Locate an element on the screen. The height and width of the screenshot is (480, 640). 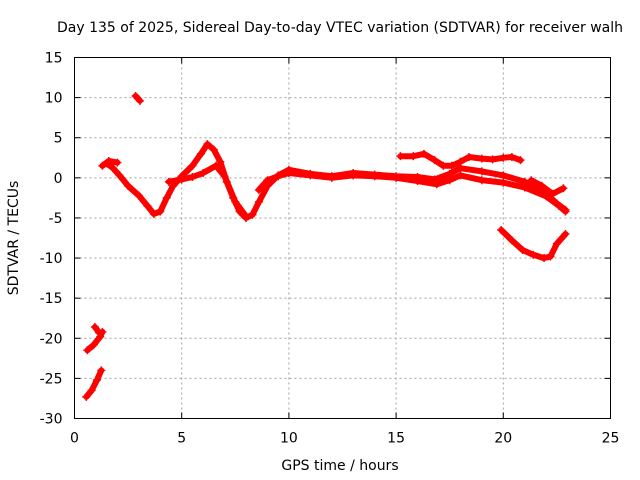
series-track-g is located at coordinates (137, 98).